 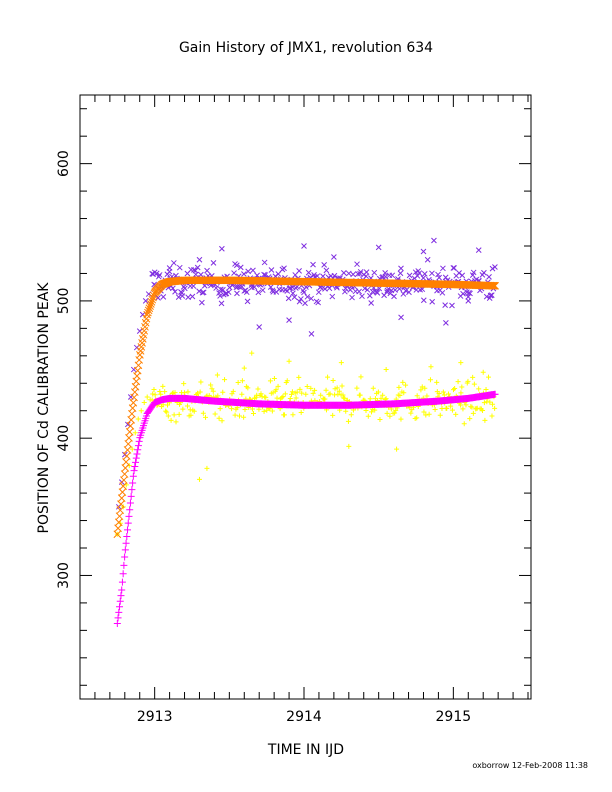 What do you see at coordinates (305, 750) in the screenshot?
I see `x-axis-label: TIME IN IJD` at bounding box center [305, 750].